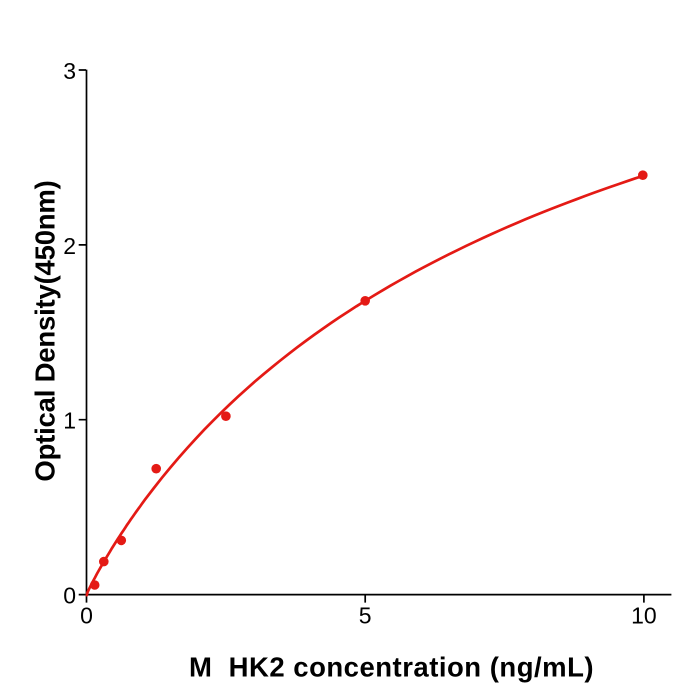 This screenshot has width=700, height=700. Describe the element at coordinates (644, 615) in the screenshot. I see `svg-text: 10` at that location.